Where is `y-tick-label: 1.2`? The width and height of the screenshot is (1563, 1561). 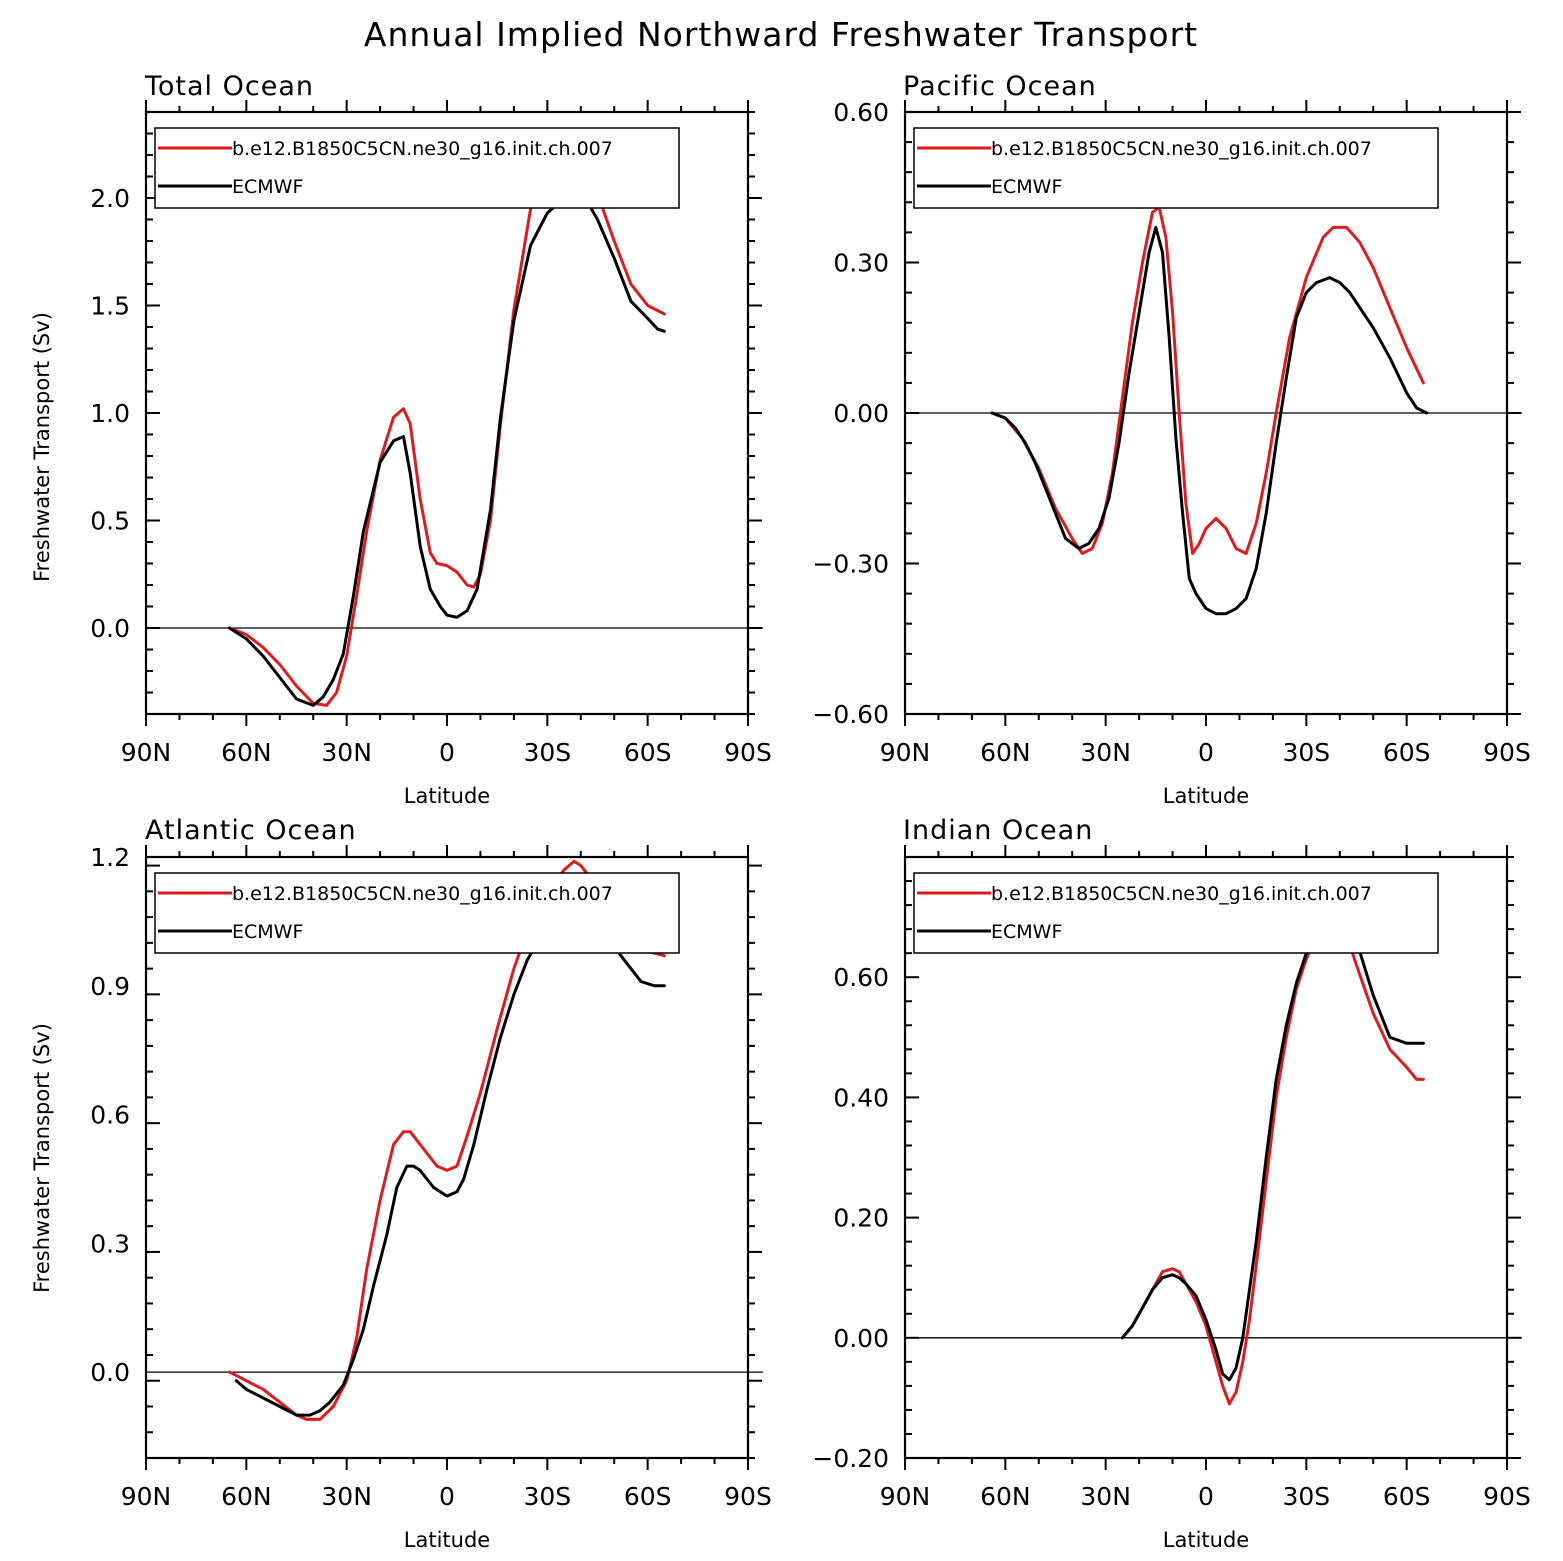 y-tick-label: 1.2 is located at coordinates (110, 857).